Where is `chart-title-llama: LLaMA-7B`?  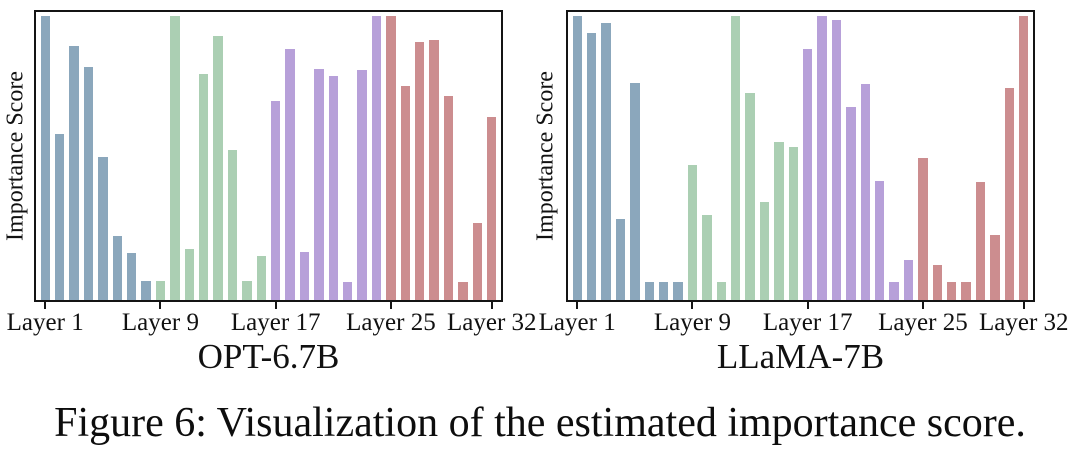 chart-title-llama: LLaMA-7B is located at coordinates (800, 356).